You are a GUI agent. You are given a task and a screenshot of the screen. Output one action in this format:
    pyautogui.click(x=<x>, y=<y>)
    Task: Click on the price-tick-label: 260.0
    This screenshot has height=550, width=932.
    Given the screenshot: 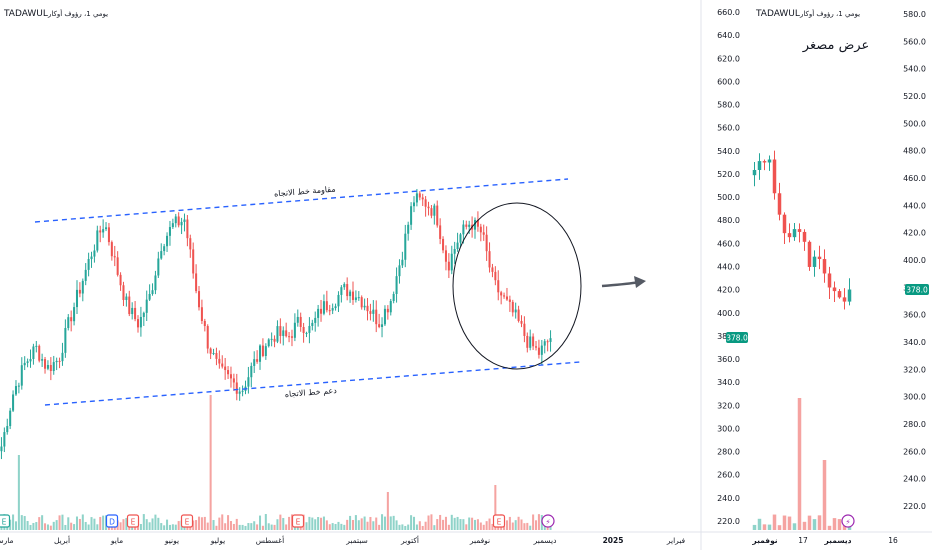 What is the action you would take?
    pyautogui.click(x=914, y=451)
    